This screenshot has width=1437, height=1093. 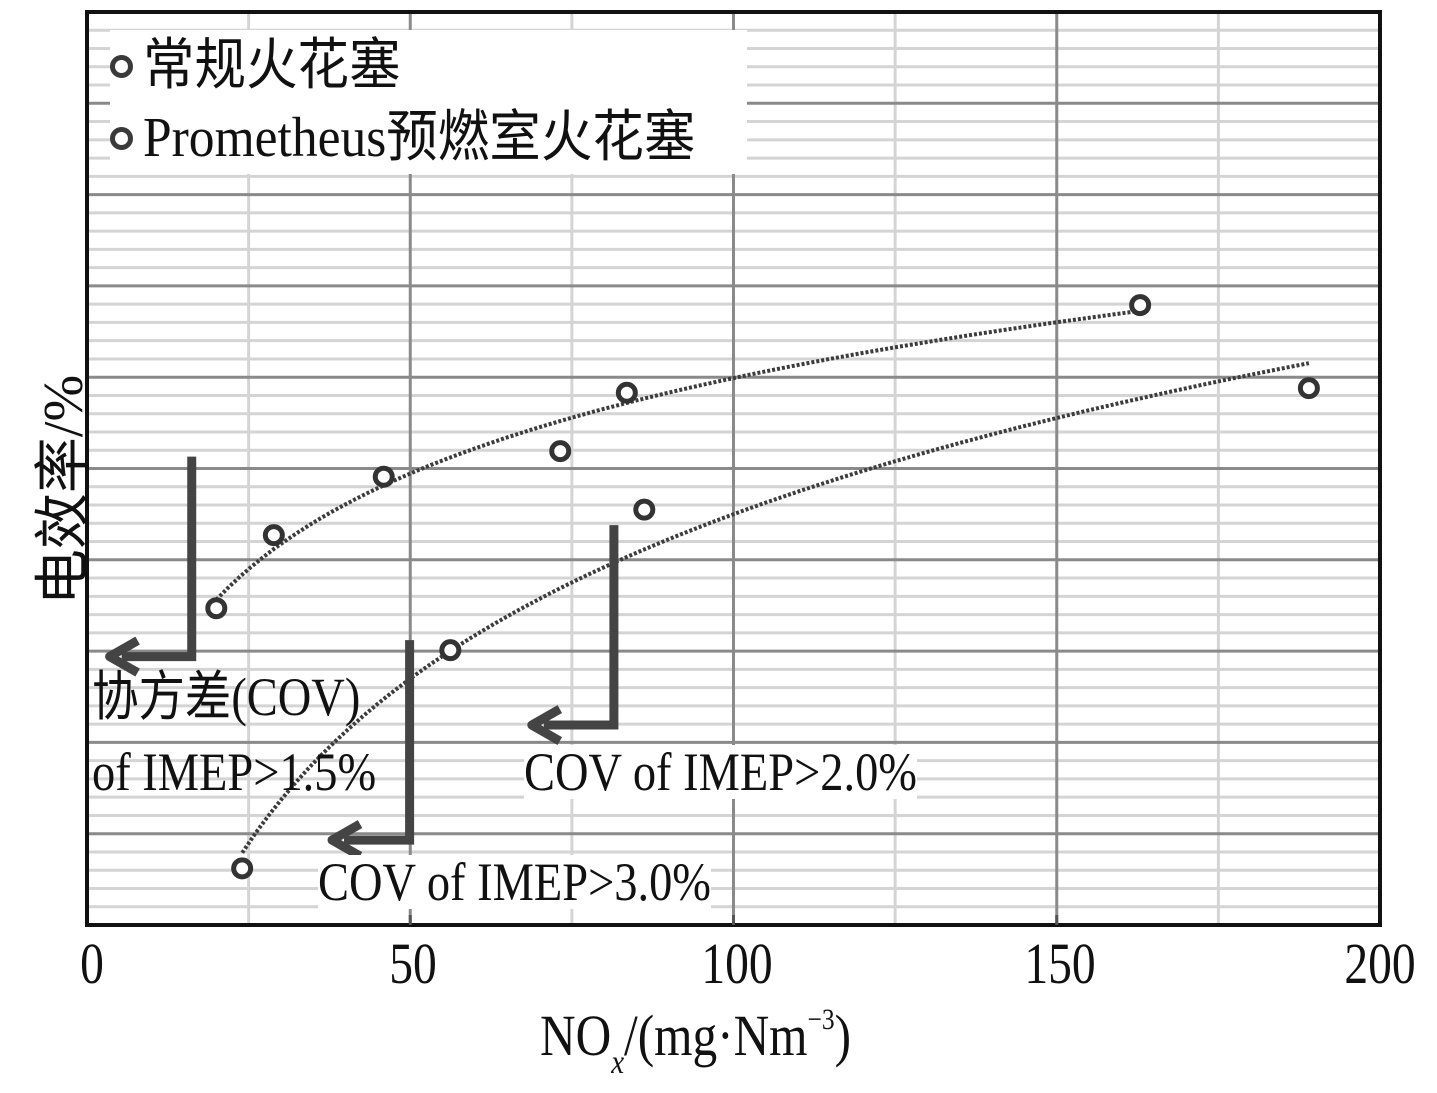 I want to click on legend-item-prometheus: Prometheus预燃室火花塞, so click(x=428, y=138).